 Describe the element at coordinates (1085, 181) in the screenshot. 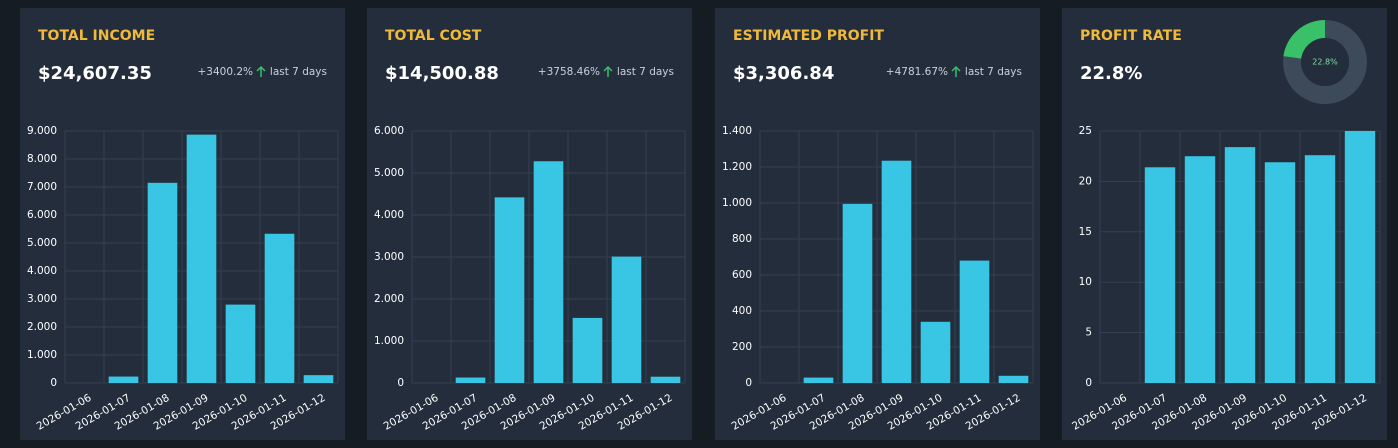

I see `y-tick-label: 20` at that location.